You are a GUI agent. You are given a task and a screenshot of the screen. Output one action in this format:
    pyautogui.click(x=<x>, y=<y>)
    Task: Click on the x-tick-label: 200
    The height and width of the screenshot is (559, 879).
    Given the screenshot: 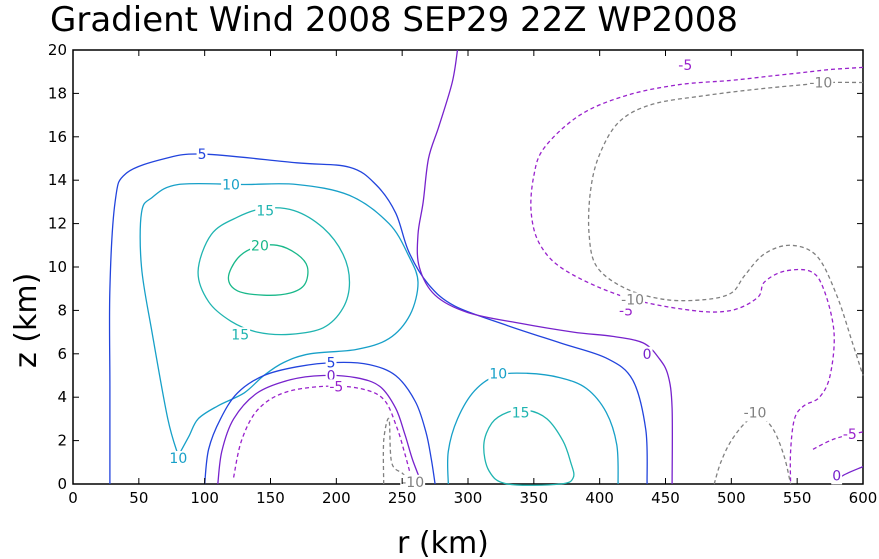 What is the action you would take?
    pyautogui.click(x=336, y=498)
    